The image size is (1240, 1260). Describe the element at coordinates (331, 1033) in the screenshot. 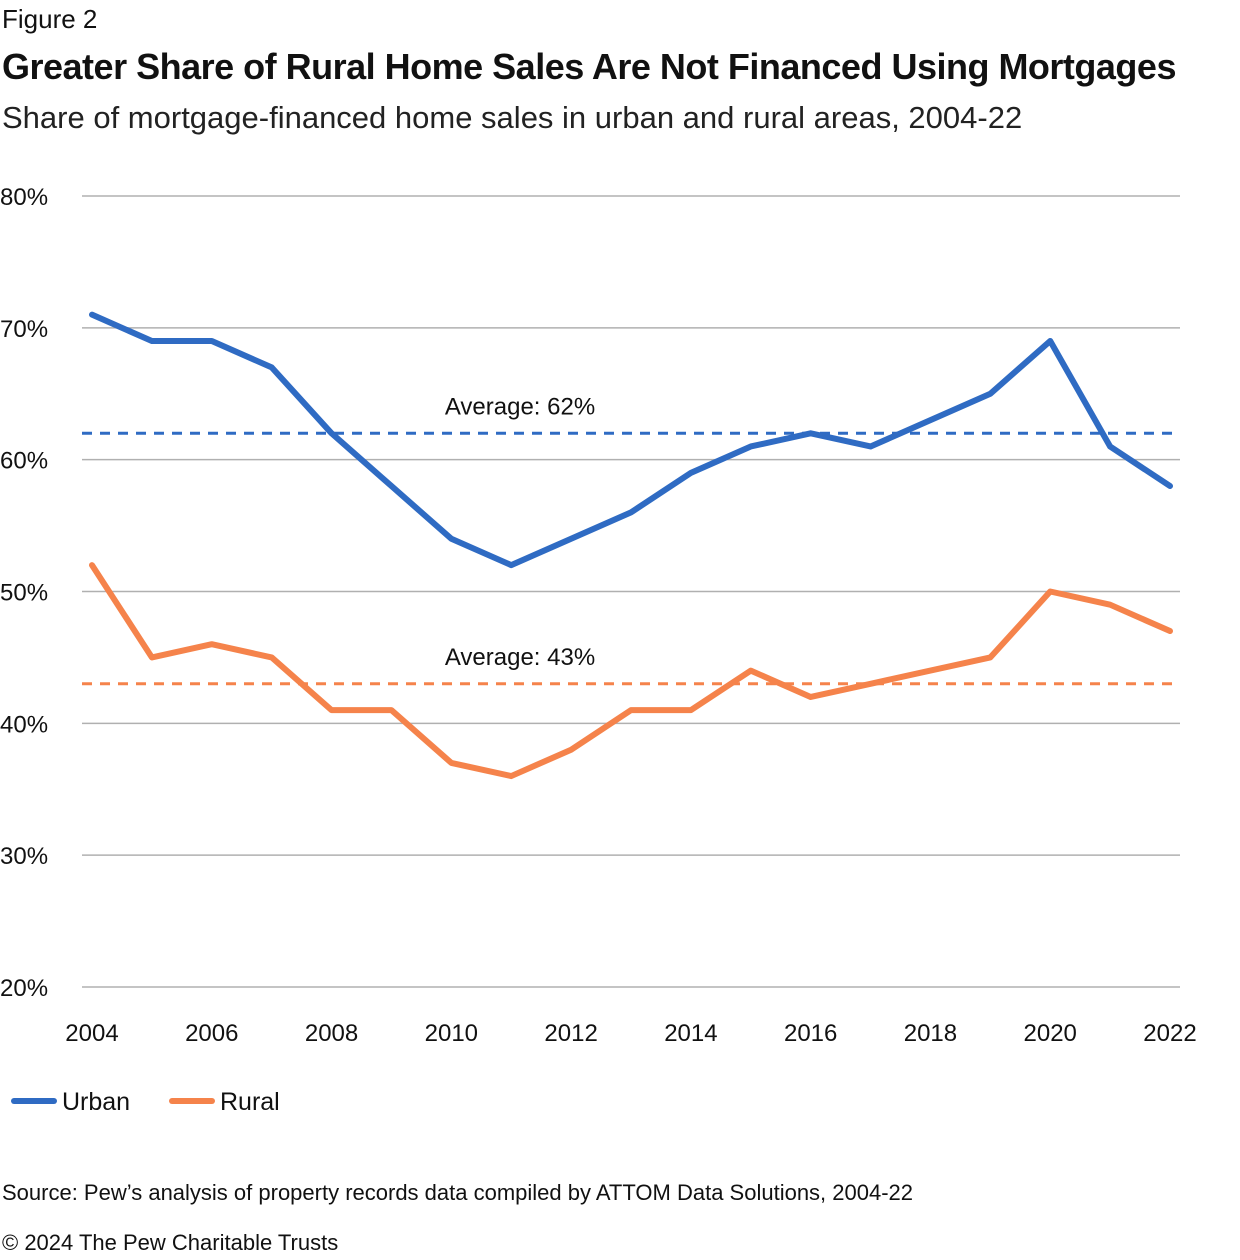

I see `x-tick-label: 2008` at that location.